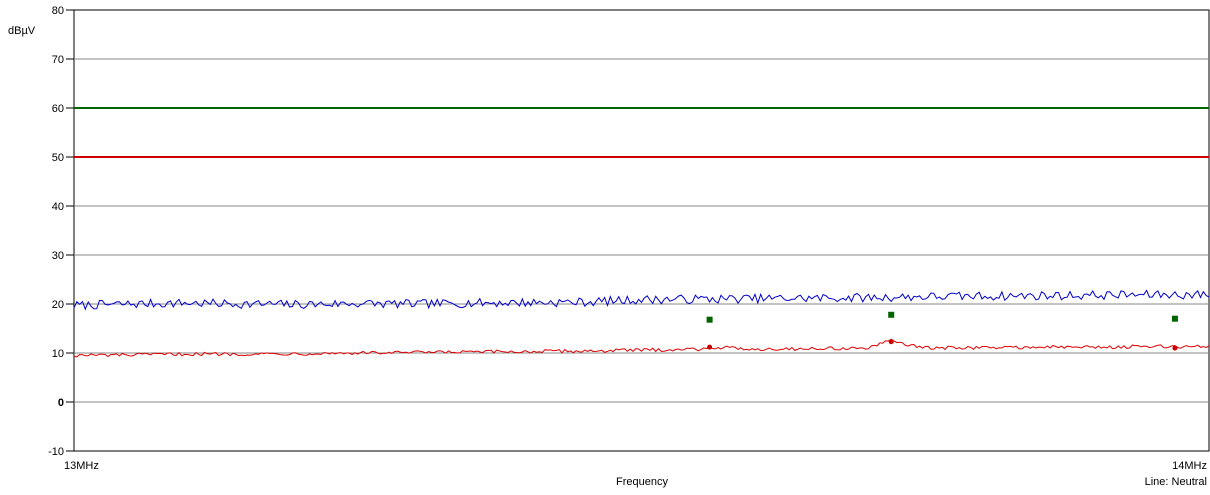 The image size is (1210, 495). What do you see at coordinates (22, 31) in the screenshot?
I see `y-axis-label: dBµV` at bounding box center [22, 31].